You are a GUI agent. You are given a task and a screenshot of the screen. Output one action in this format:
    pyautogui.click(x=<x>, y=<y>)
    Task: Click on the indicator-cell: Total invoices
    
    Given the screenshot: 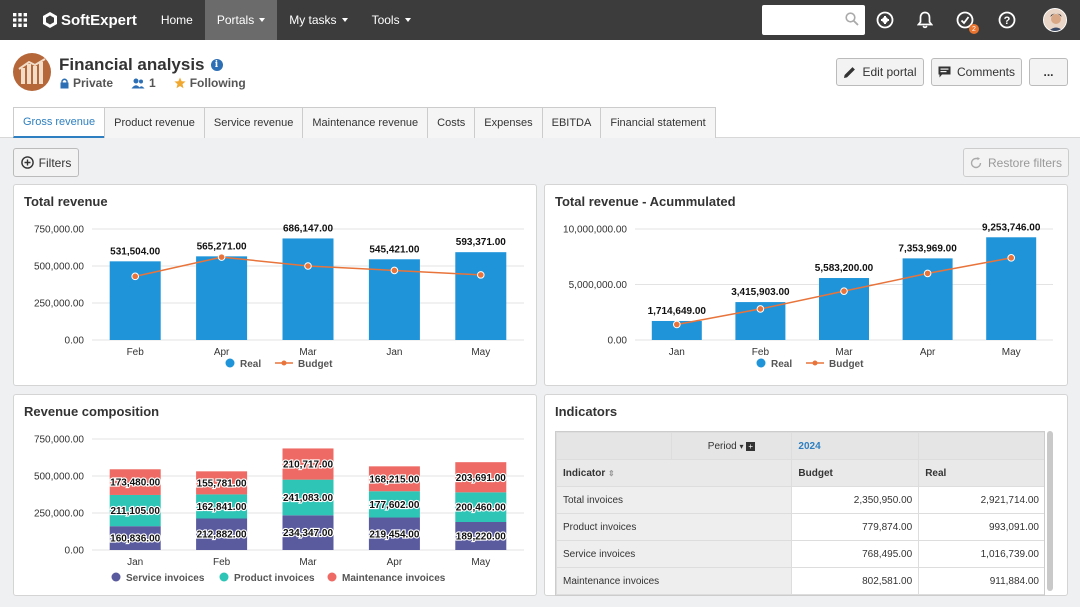 What is the action you would take?
    pyautogui.click(x=674, y=500)
    